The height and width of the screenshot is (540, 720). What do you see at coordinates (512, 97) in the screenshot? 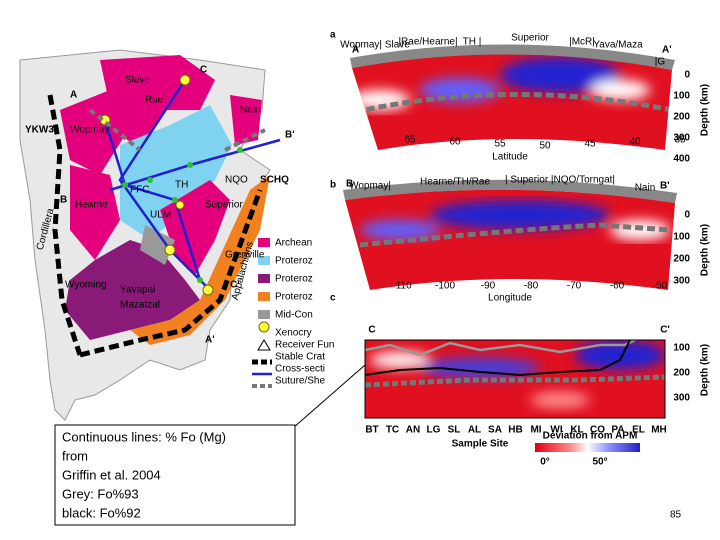
I see `panel-a` at bounding box center [512, 97].